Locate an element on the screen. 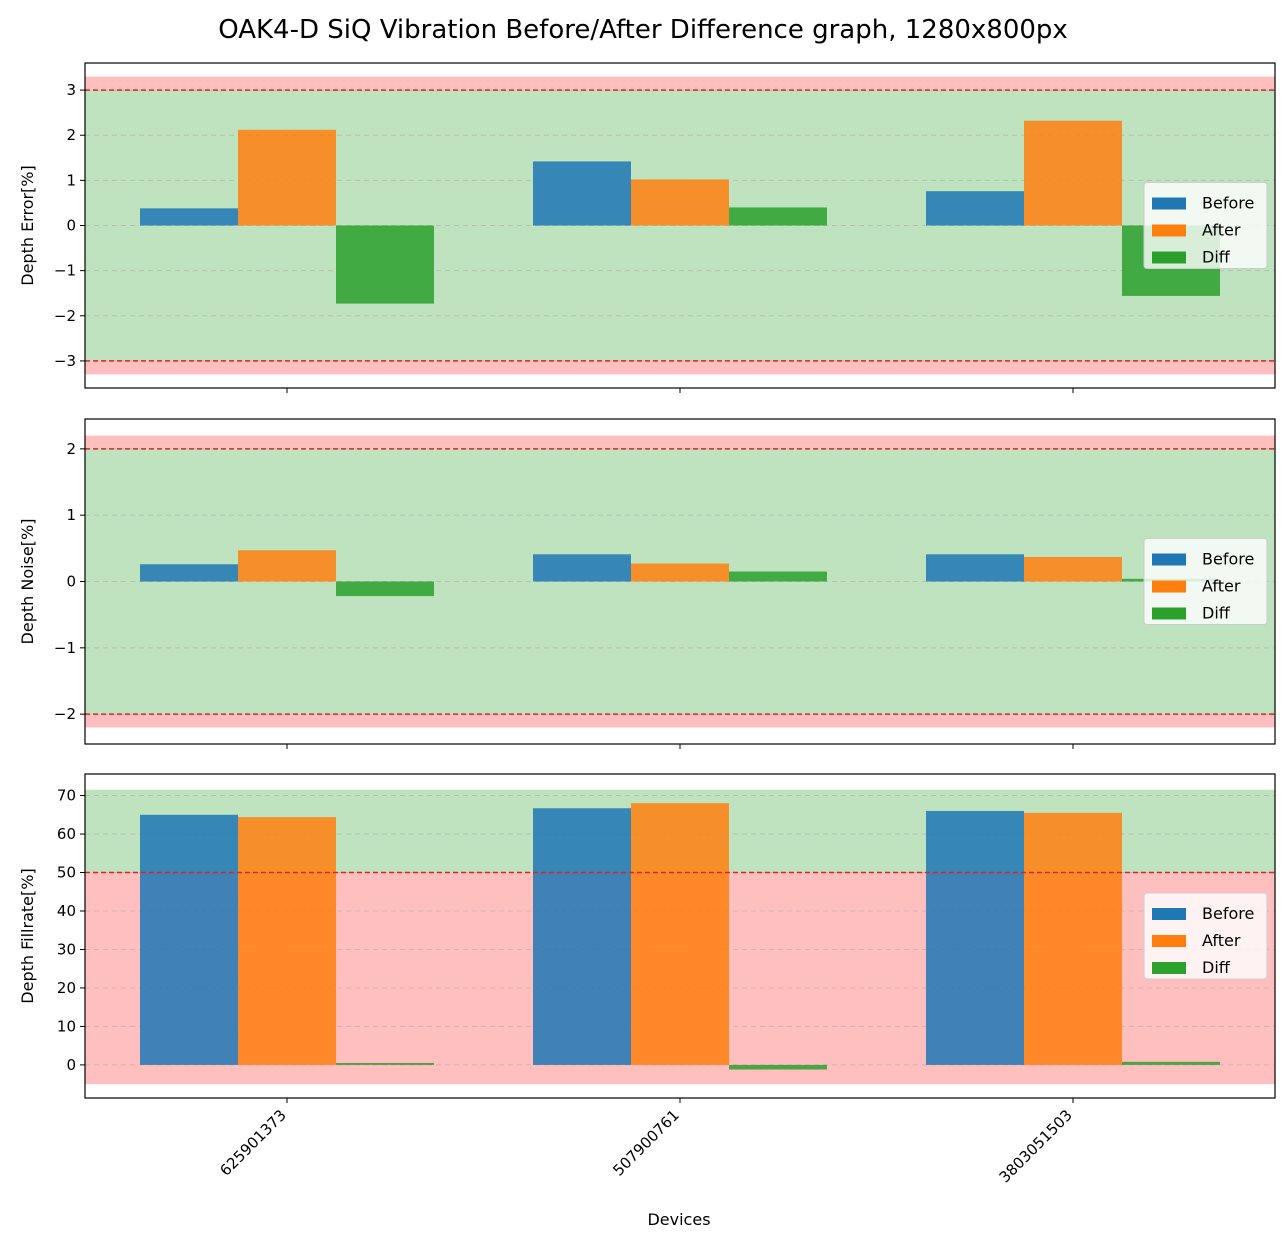  y-tick-label: −3 is located at coordinates (65, 361).